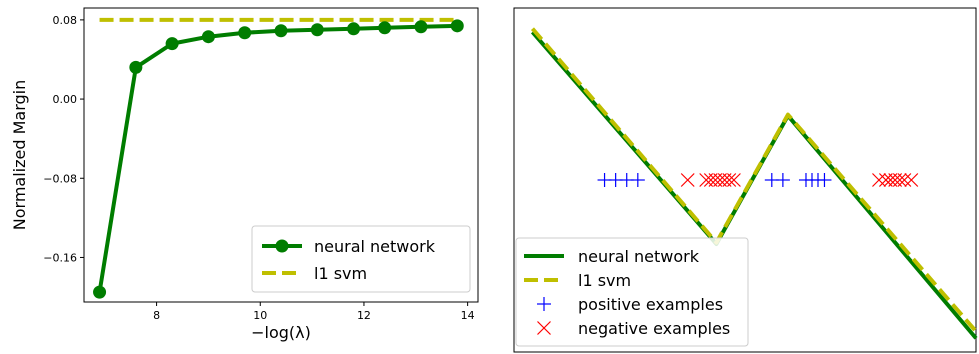  Describe the element at coordinates (364, 315) in the screenshot. I see `x-tick-label-2: 12` at that location.